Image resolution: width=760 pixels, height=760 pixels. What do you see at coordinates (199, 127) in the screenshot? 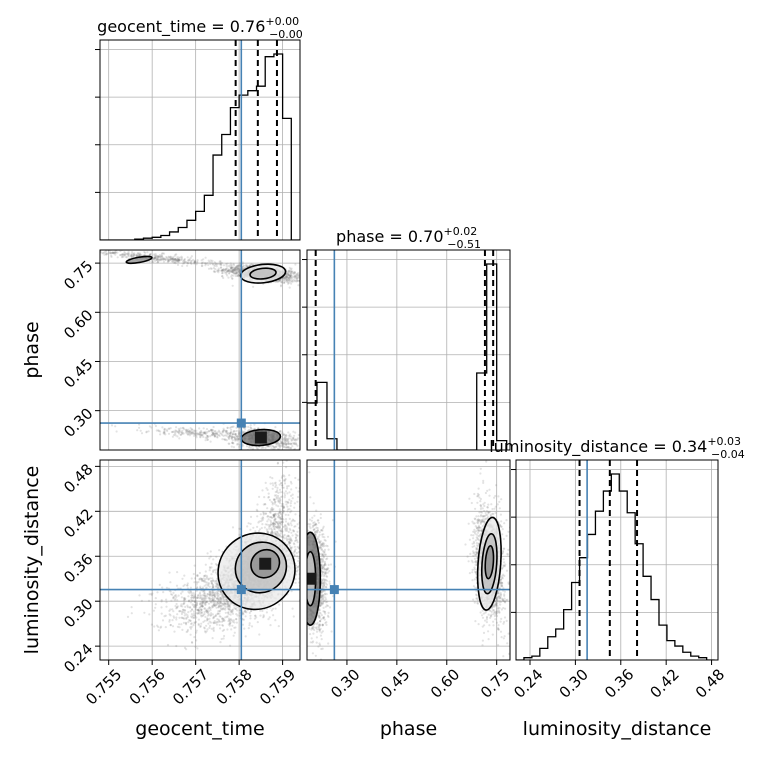
I see `diag-panel-geocent_time: geocent_time = 0.76+0.00 −0.00` at bounding box center [199, 127].